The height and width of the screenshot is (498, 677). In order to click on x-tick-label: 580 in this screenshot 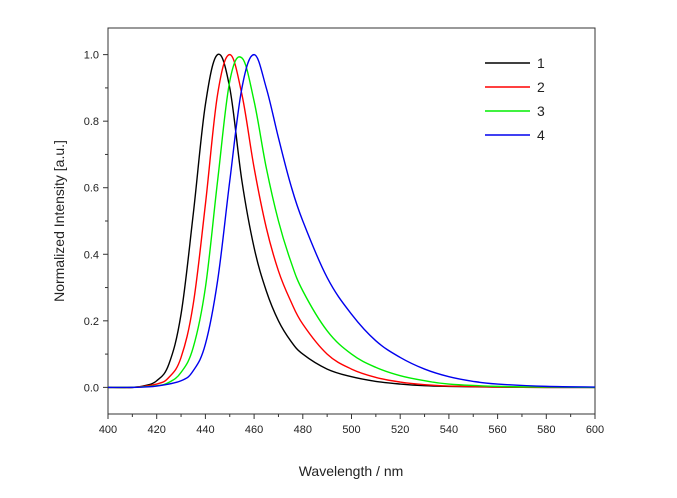, I will do `click(546, 430)`.